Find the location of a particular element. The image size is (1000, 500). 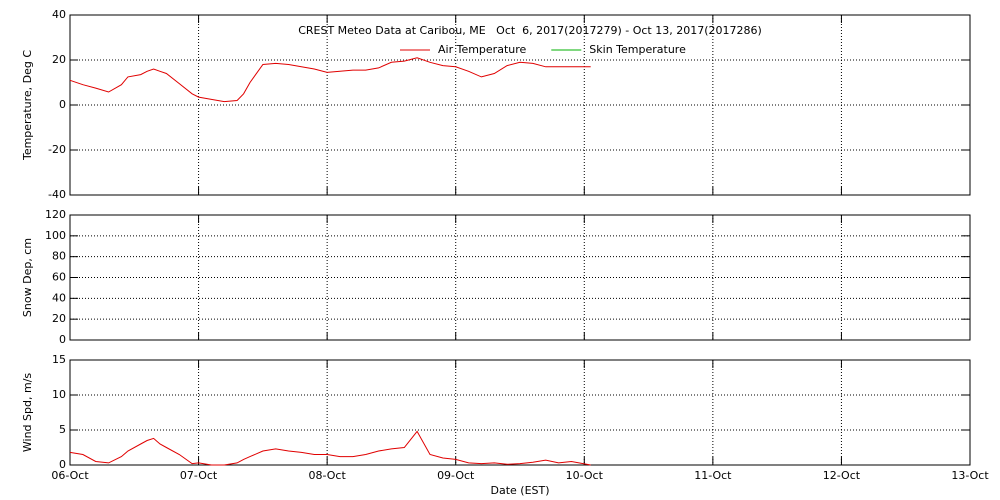

x-tick-label: 13-Oct is located at coordinates (970, 475).